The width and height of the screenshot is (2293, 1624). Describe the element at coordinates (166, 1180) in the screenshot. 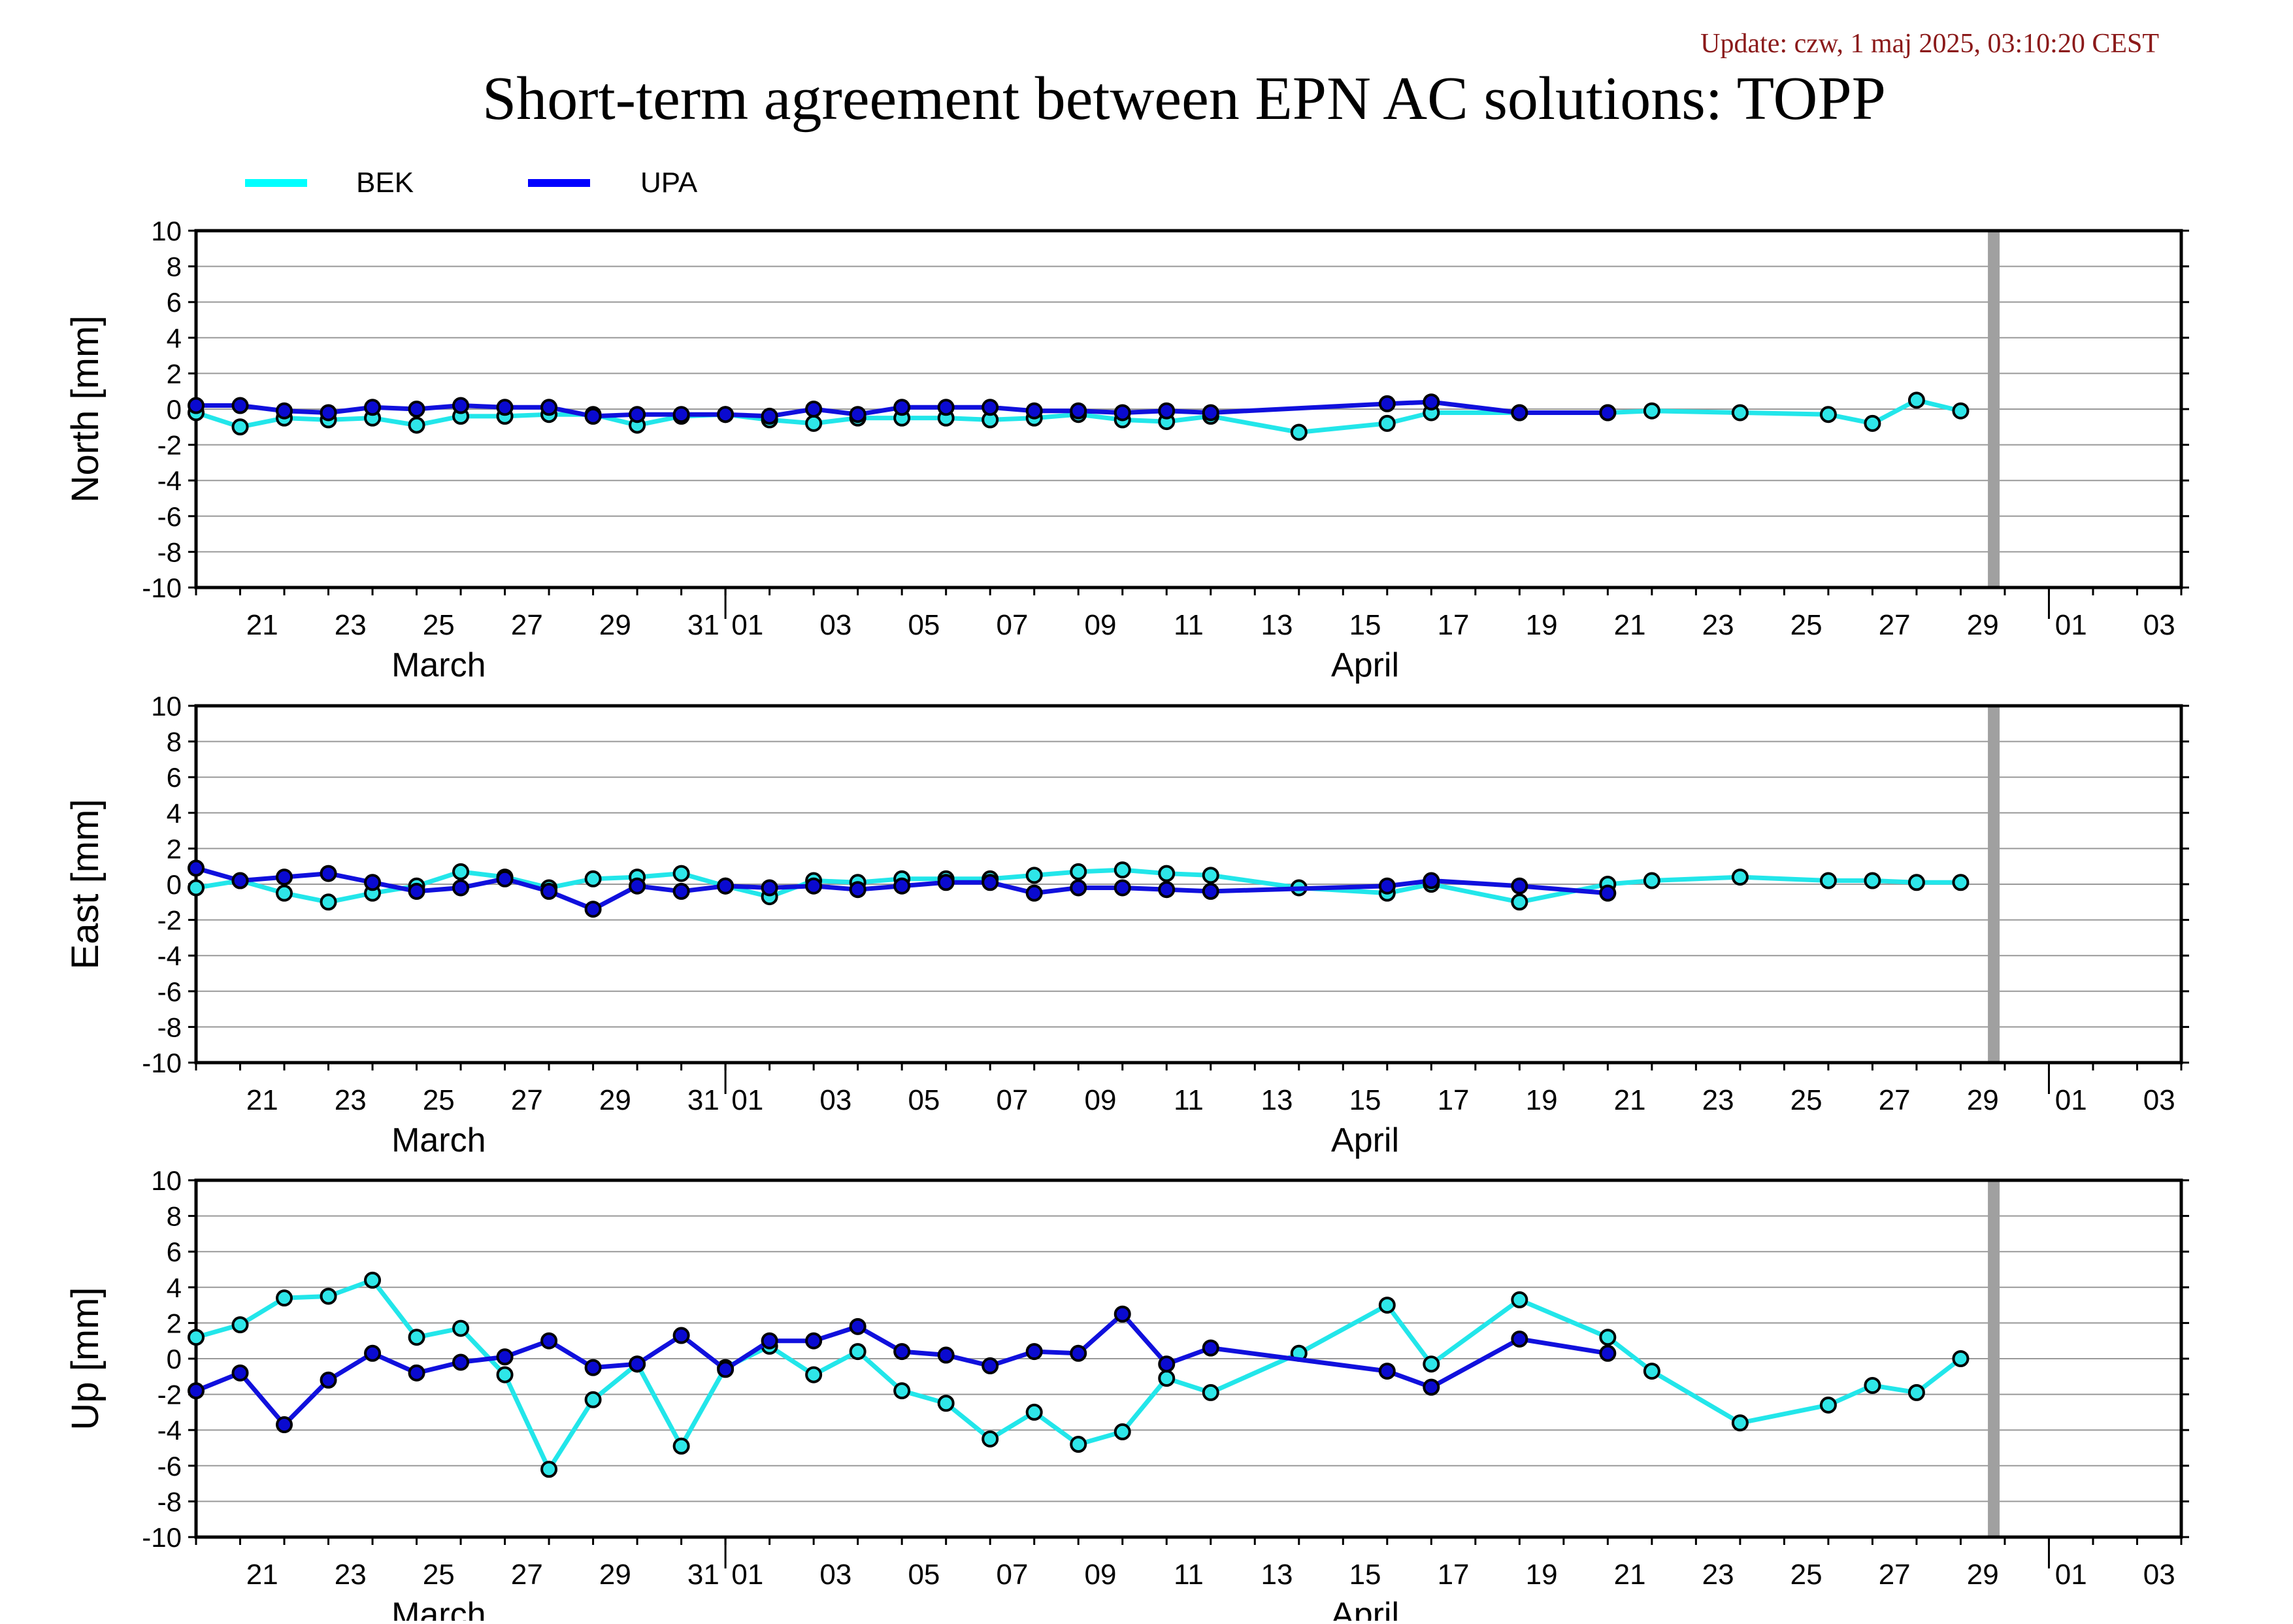

I see `y-tick-label: 10` at that location.